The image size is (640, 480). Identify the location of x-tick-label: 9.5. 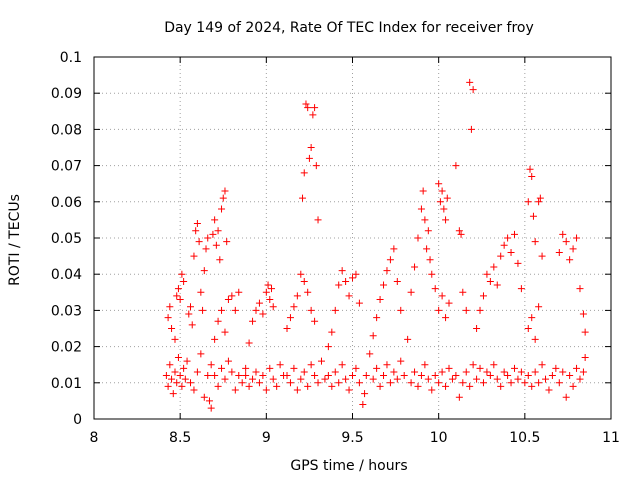
(352, 438).